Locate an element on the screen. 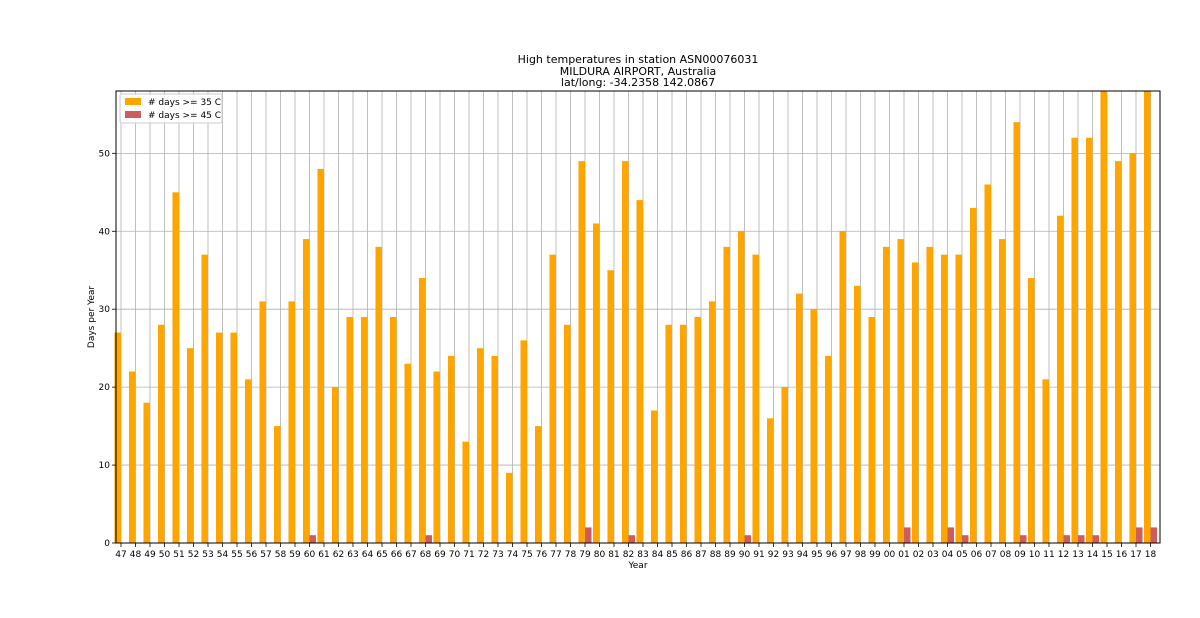 Image resolution: width=1200 pixels, height=618 pixels. x-tick-label: 96 is located at coordinates (832, 555).